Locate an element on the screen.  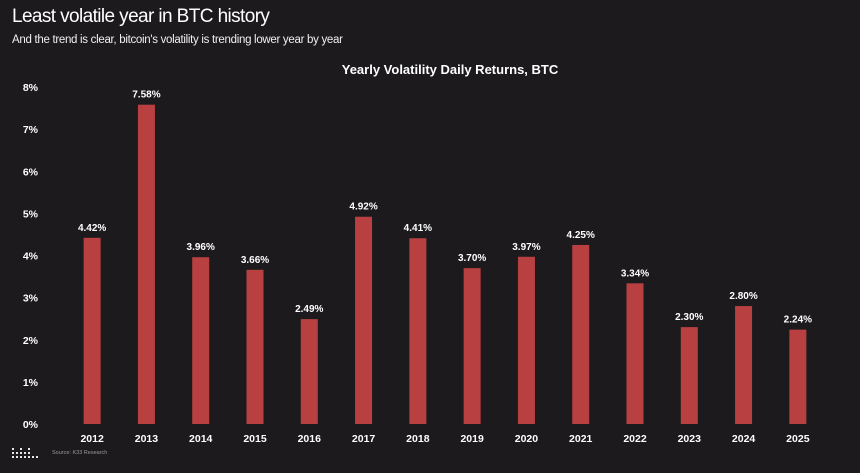
data-label: 3.97% is located at coordinates (526, 247).